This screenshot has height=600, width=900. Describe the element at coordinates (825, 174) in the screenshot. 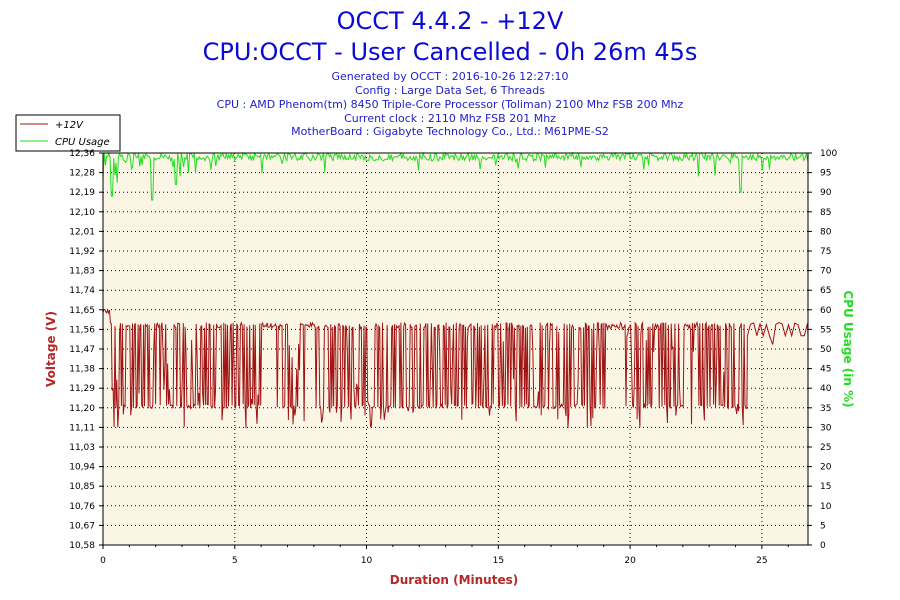

I see `y2-tick-label: 95` at that location.